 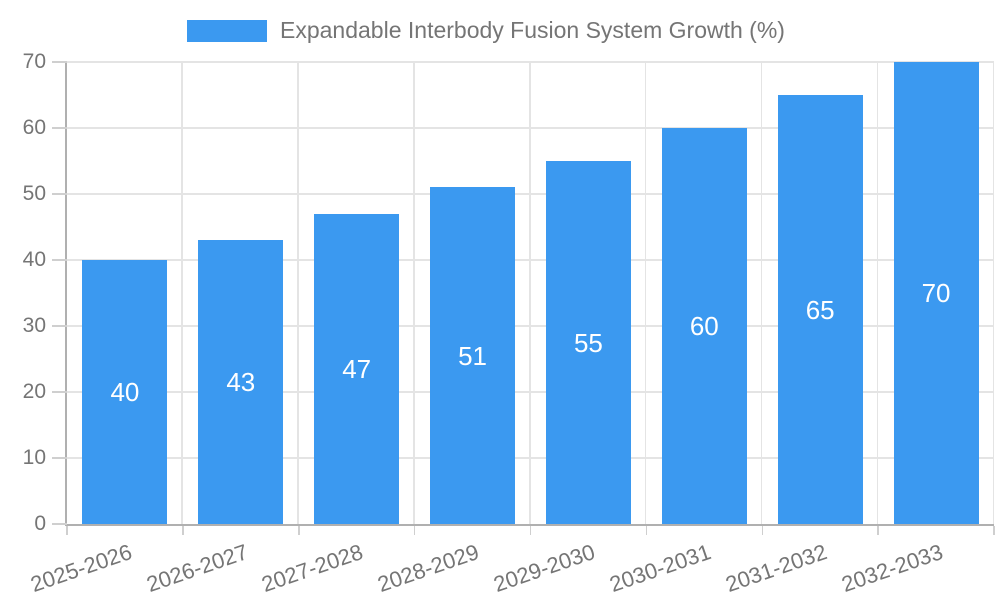 I want to click on legend-swatch, so click(x=227, y=30).